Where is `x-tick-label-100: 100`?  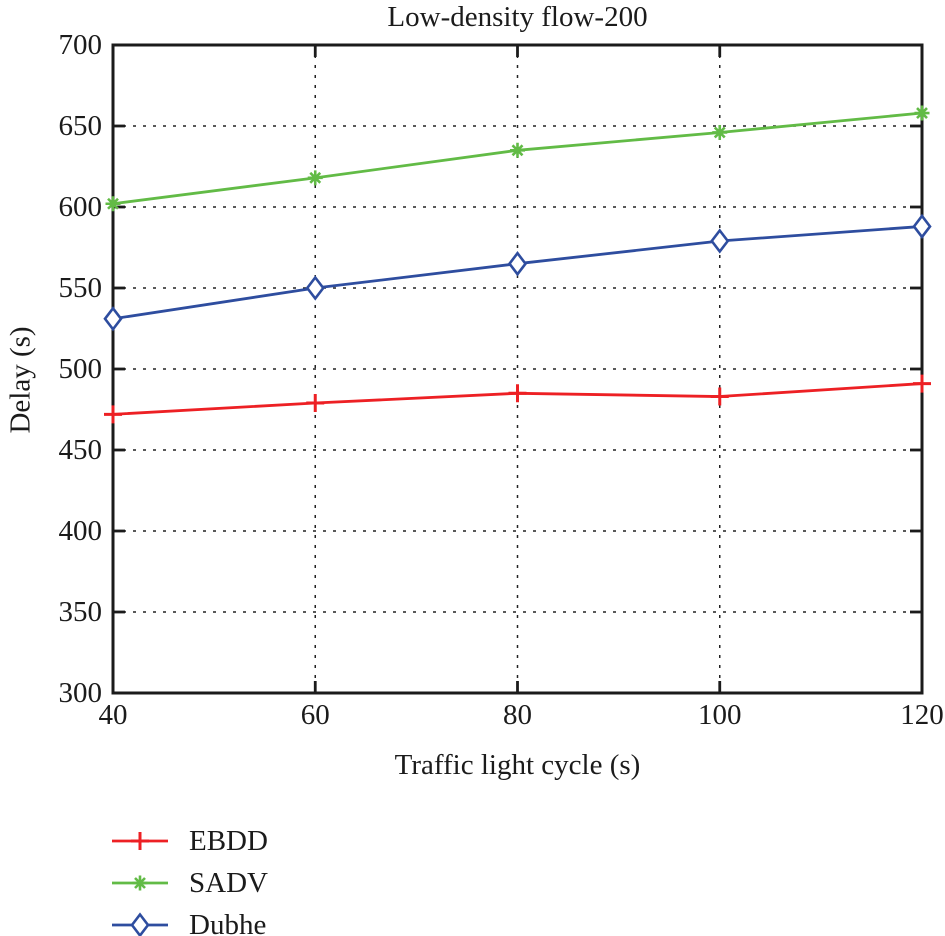
x-tick-label-100: 100 is located at coordinates (720, 715).